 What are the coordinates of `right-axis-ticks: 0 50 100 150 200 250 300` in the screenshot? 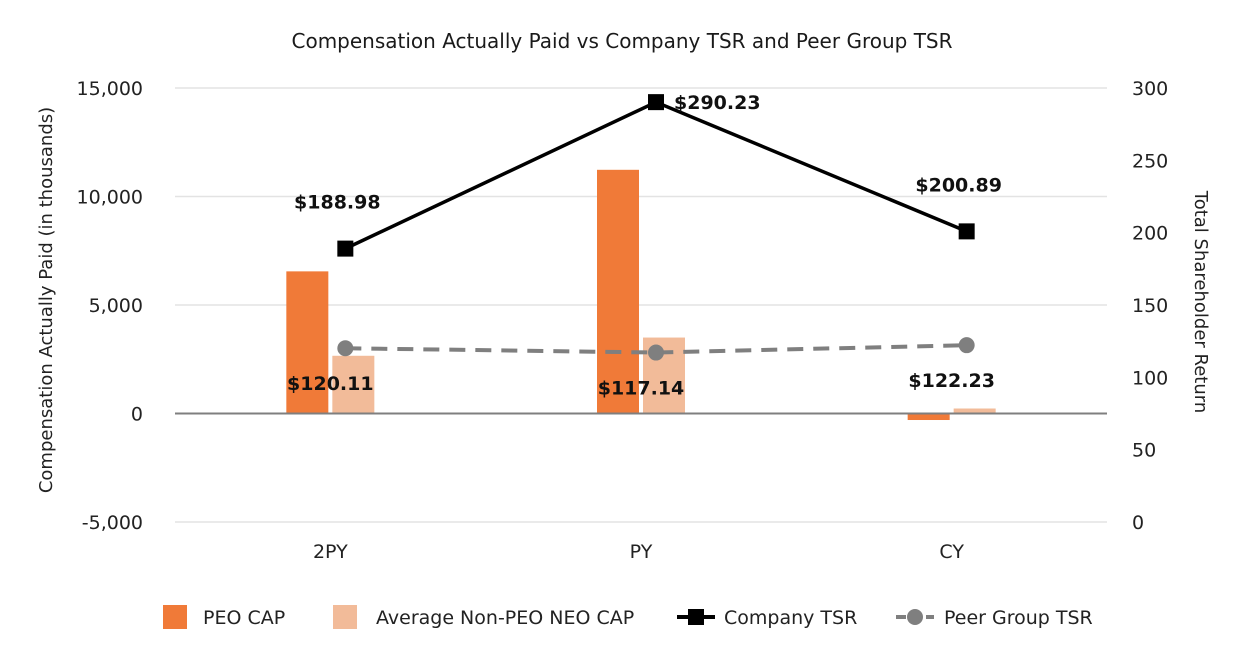 It's located at (1150, 306).